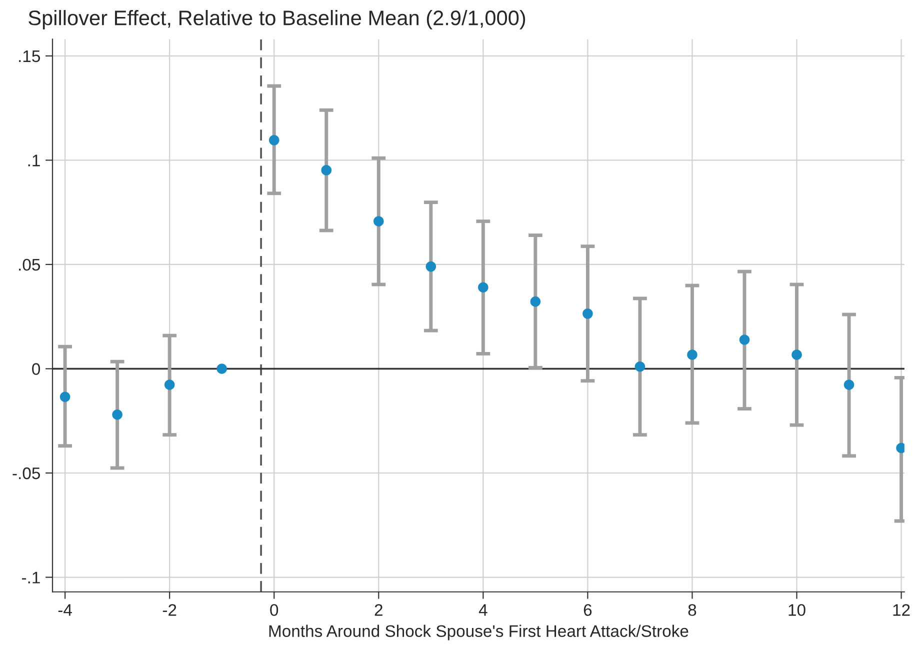 The width and height of the screenshot is (921, 654). Describe the element at coordinates (483, 610) in the screenshot. I see `x-tick-label: 4` at that location.